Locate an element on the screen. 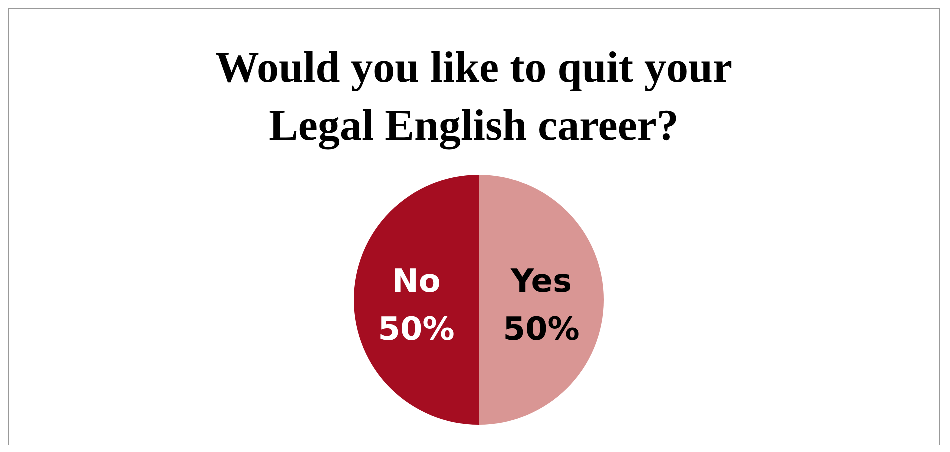  chart-title: Would you like to quit your Legal English career? is located at coordinates (474, 97).